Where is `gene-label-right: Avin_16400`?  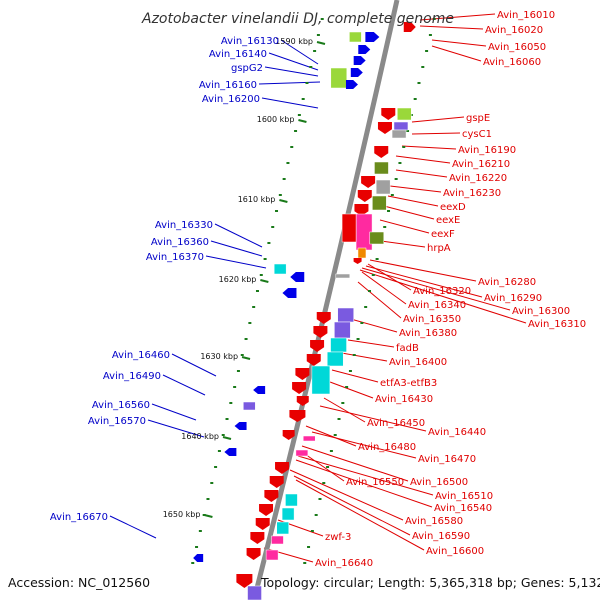 gene-label-right: Avin_16400 is located at coordinates (418, 362).